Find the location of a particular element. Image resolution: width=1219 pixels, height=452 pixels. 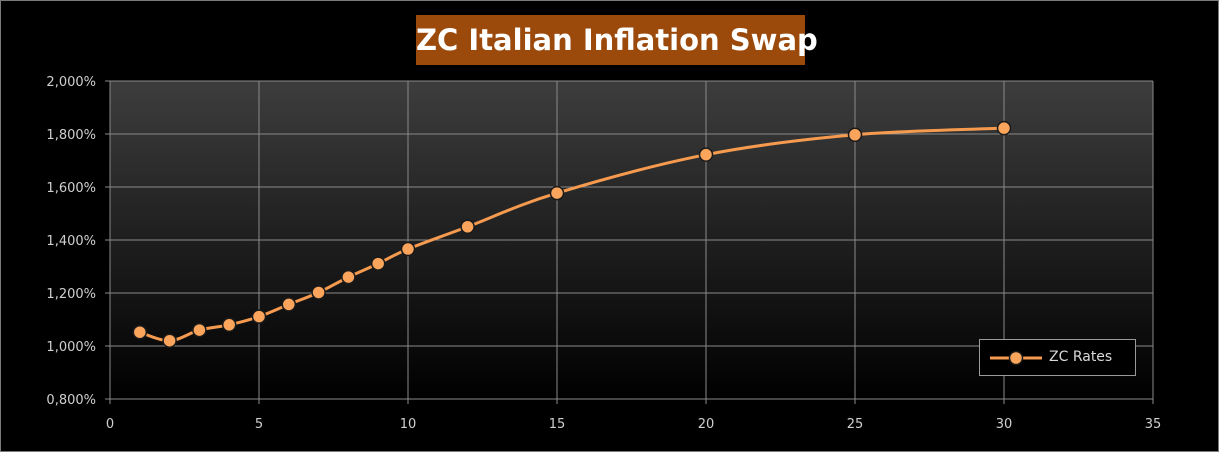

x-tick-label: 5 is located at coordinates (259, 424).